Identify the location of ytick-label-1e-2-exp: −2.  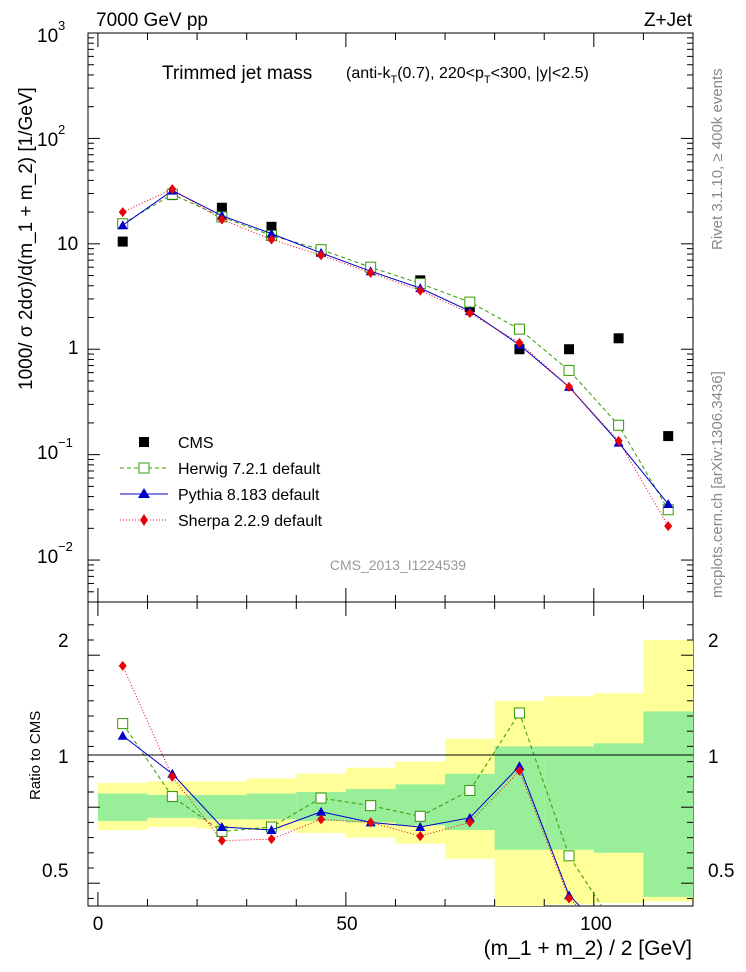
(65, 546).